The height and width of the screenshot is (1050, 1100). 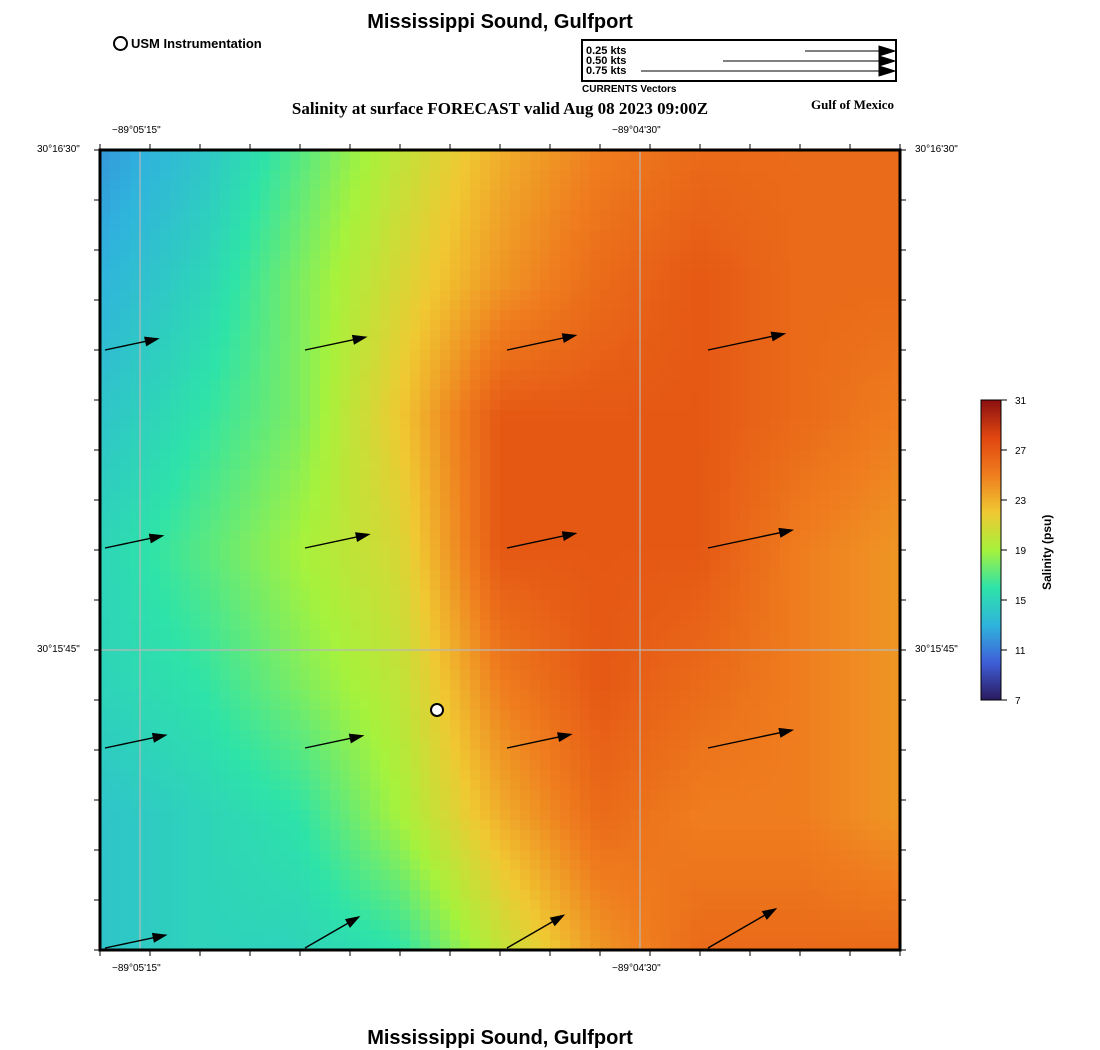 What do you see at coordinates (196, 43) in the screenshot?
I see `station-legend-label: USM Instrumentation` at bounding box center [196, 43].